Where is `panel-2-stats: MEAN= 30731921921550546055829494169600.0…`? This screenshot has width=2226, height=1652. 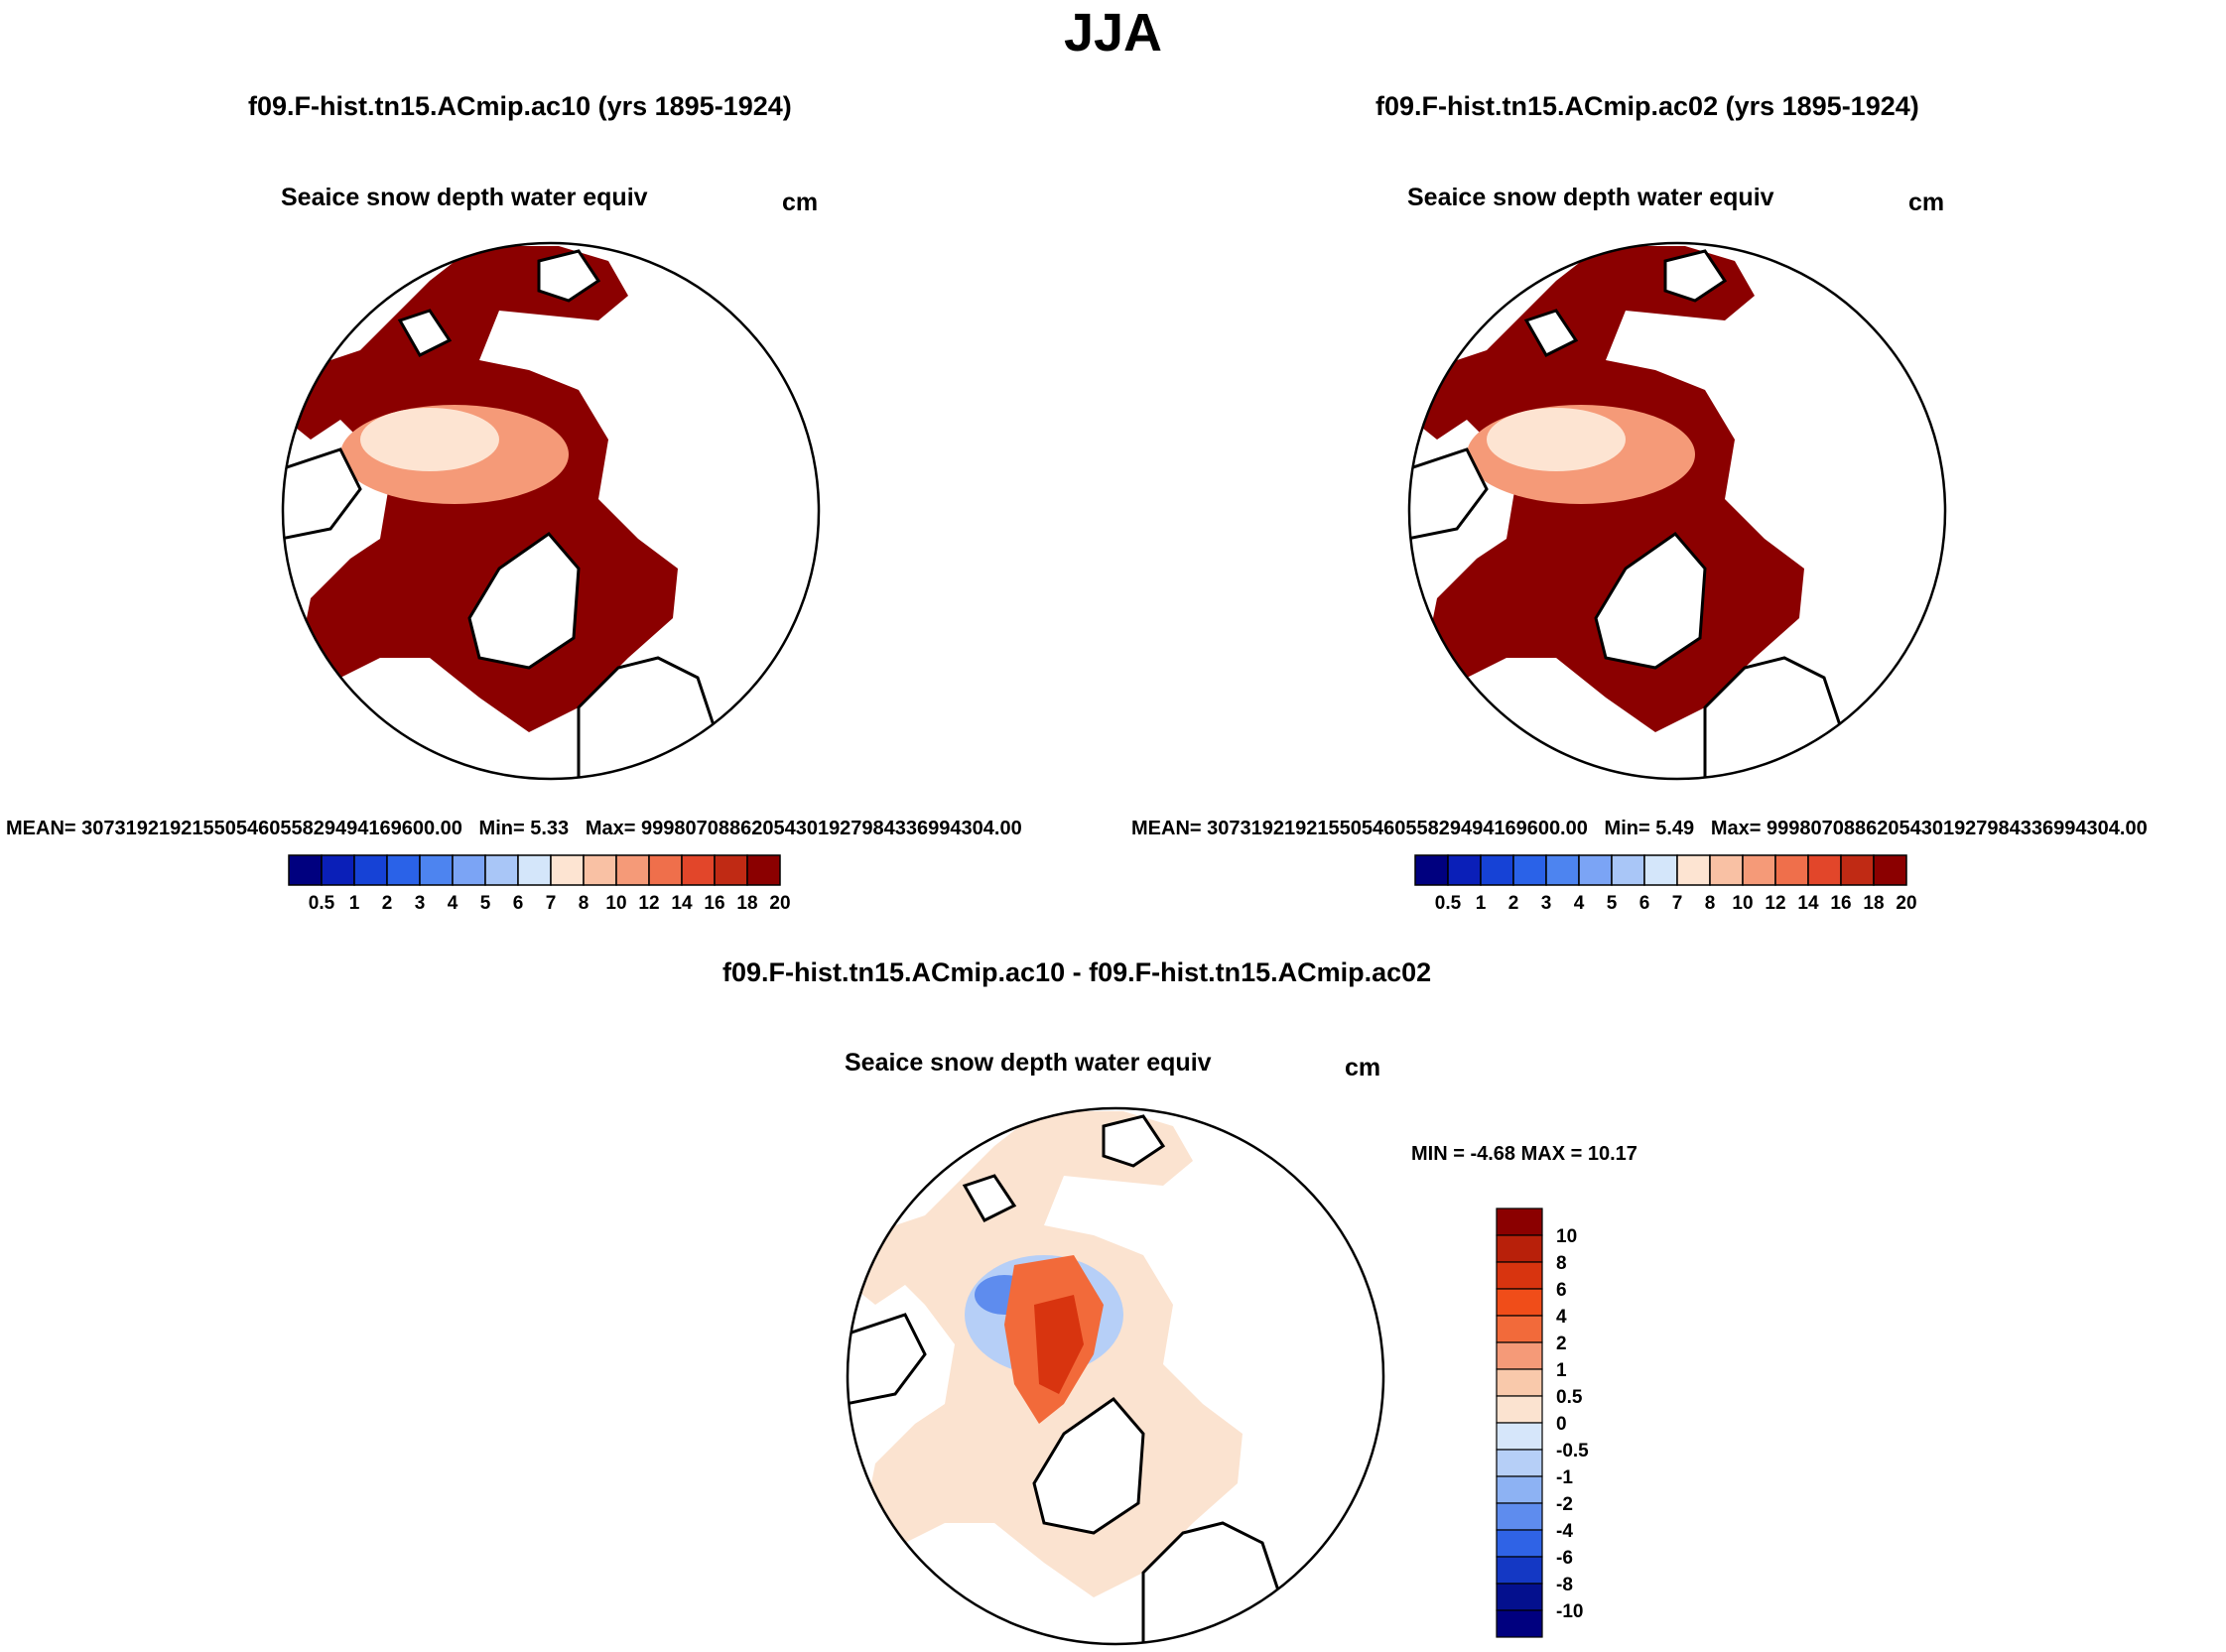 panel-2-stats: MEAN= 30731921921550546055829494169600.0… is located at coordinates (1640, 829).